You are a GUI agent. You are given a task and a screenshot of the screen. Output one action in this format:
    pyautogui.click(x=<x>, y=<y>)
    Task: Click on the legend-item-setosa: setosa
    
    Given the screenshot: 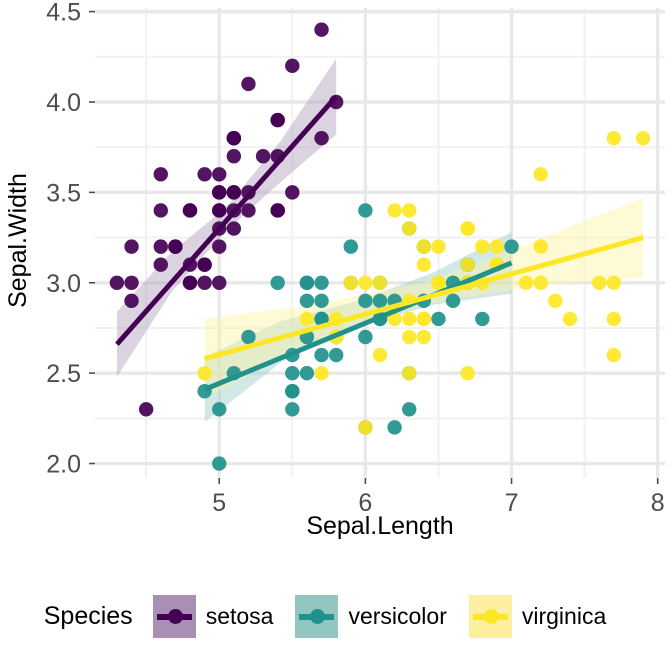 What is the action you would take?
    pyautogui.click(x=213, y=616)
    